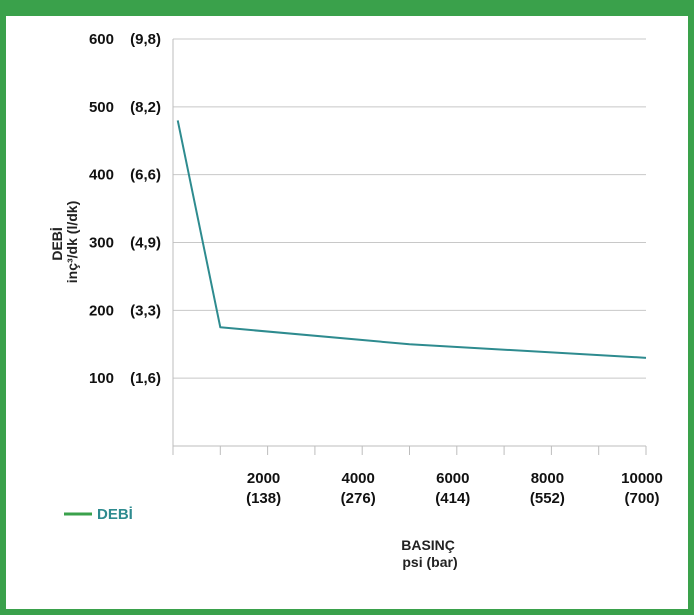 This screenshot has height=615, width=694. What do you see at coordinates (642, 478) in the screenshot?
I see `x-tick-label-4: 10000` at bounding box center [642, 478].